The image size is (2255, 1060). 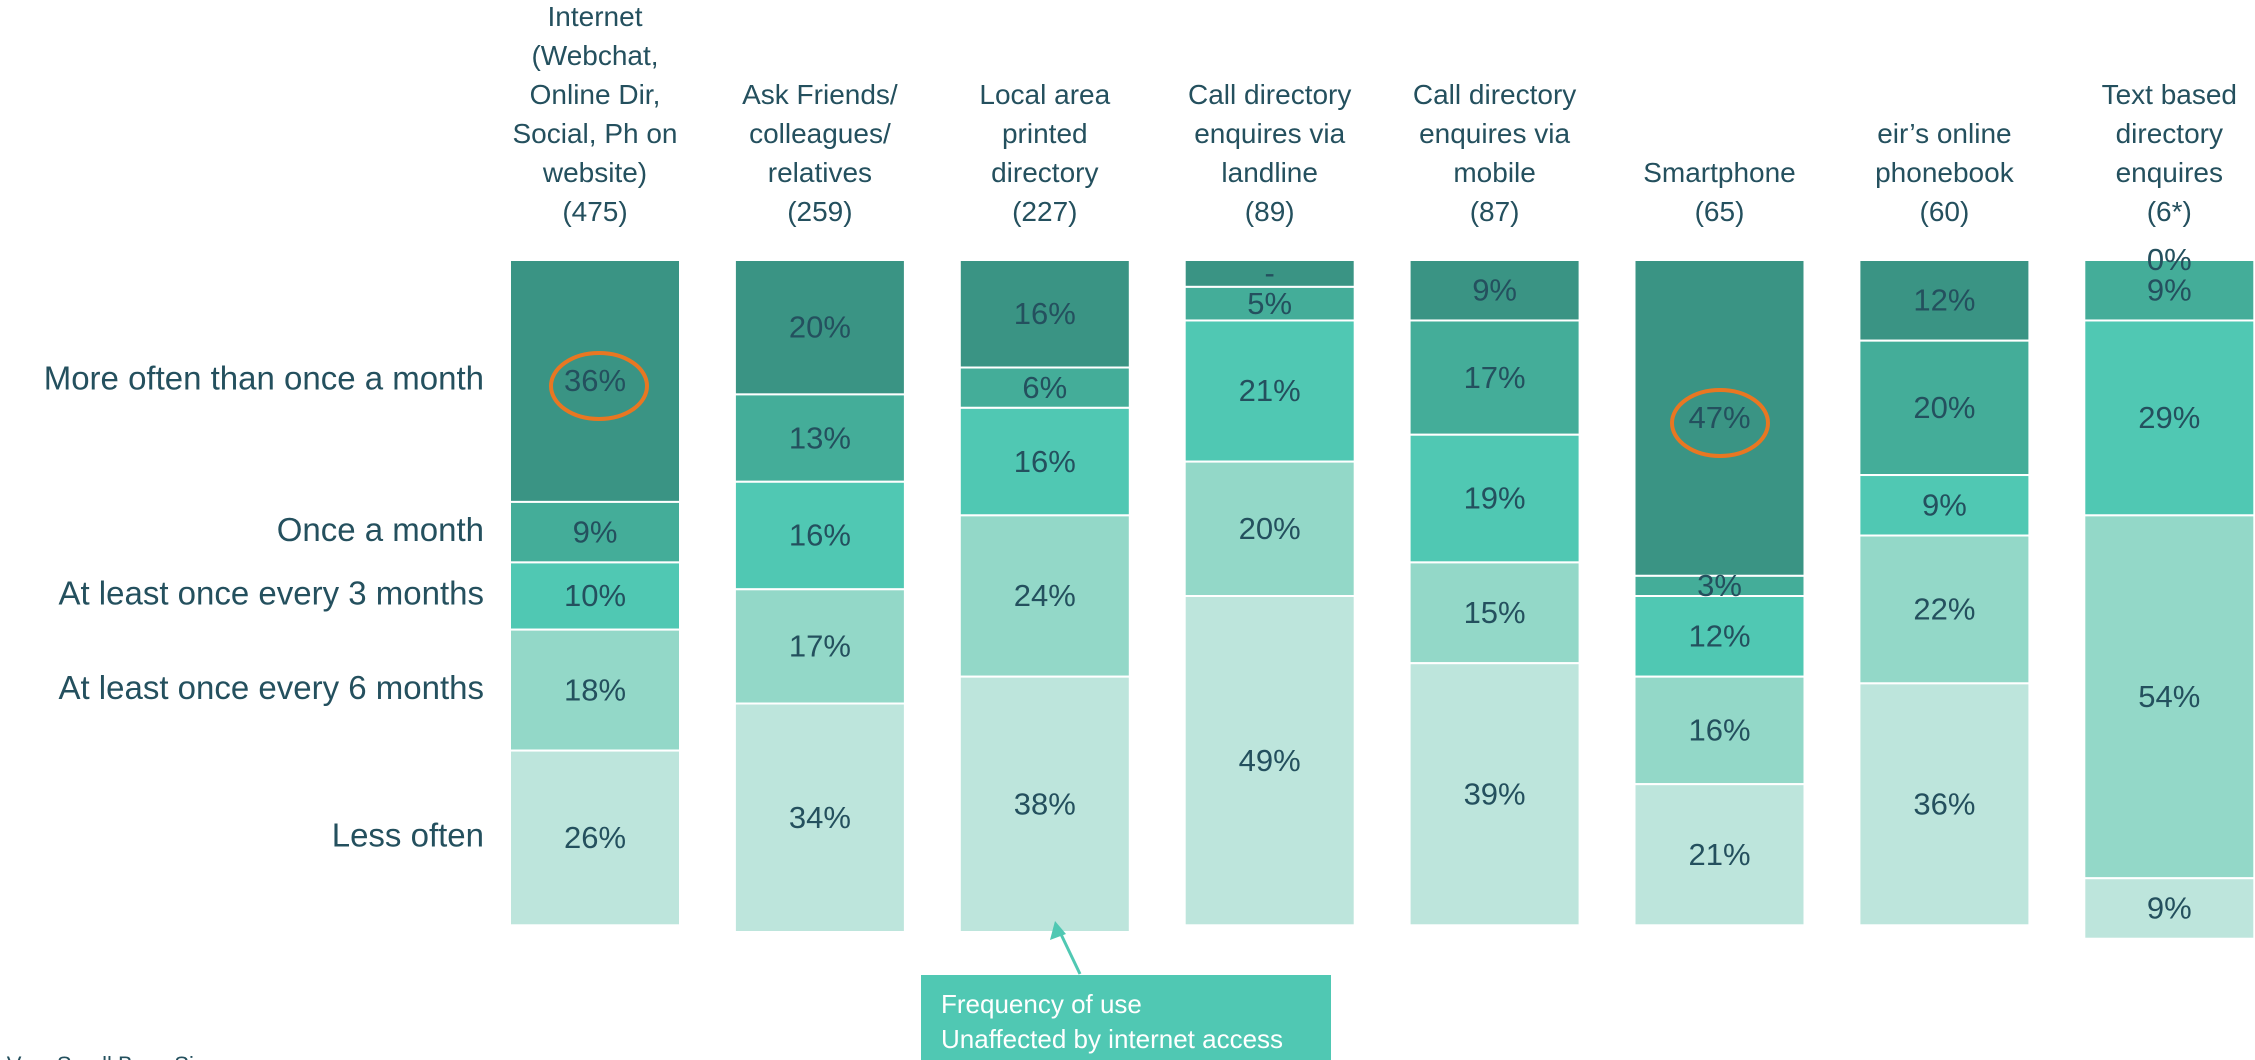 I want to click on value-label: 54%, so click(x=2169, y=696).